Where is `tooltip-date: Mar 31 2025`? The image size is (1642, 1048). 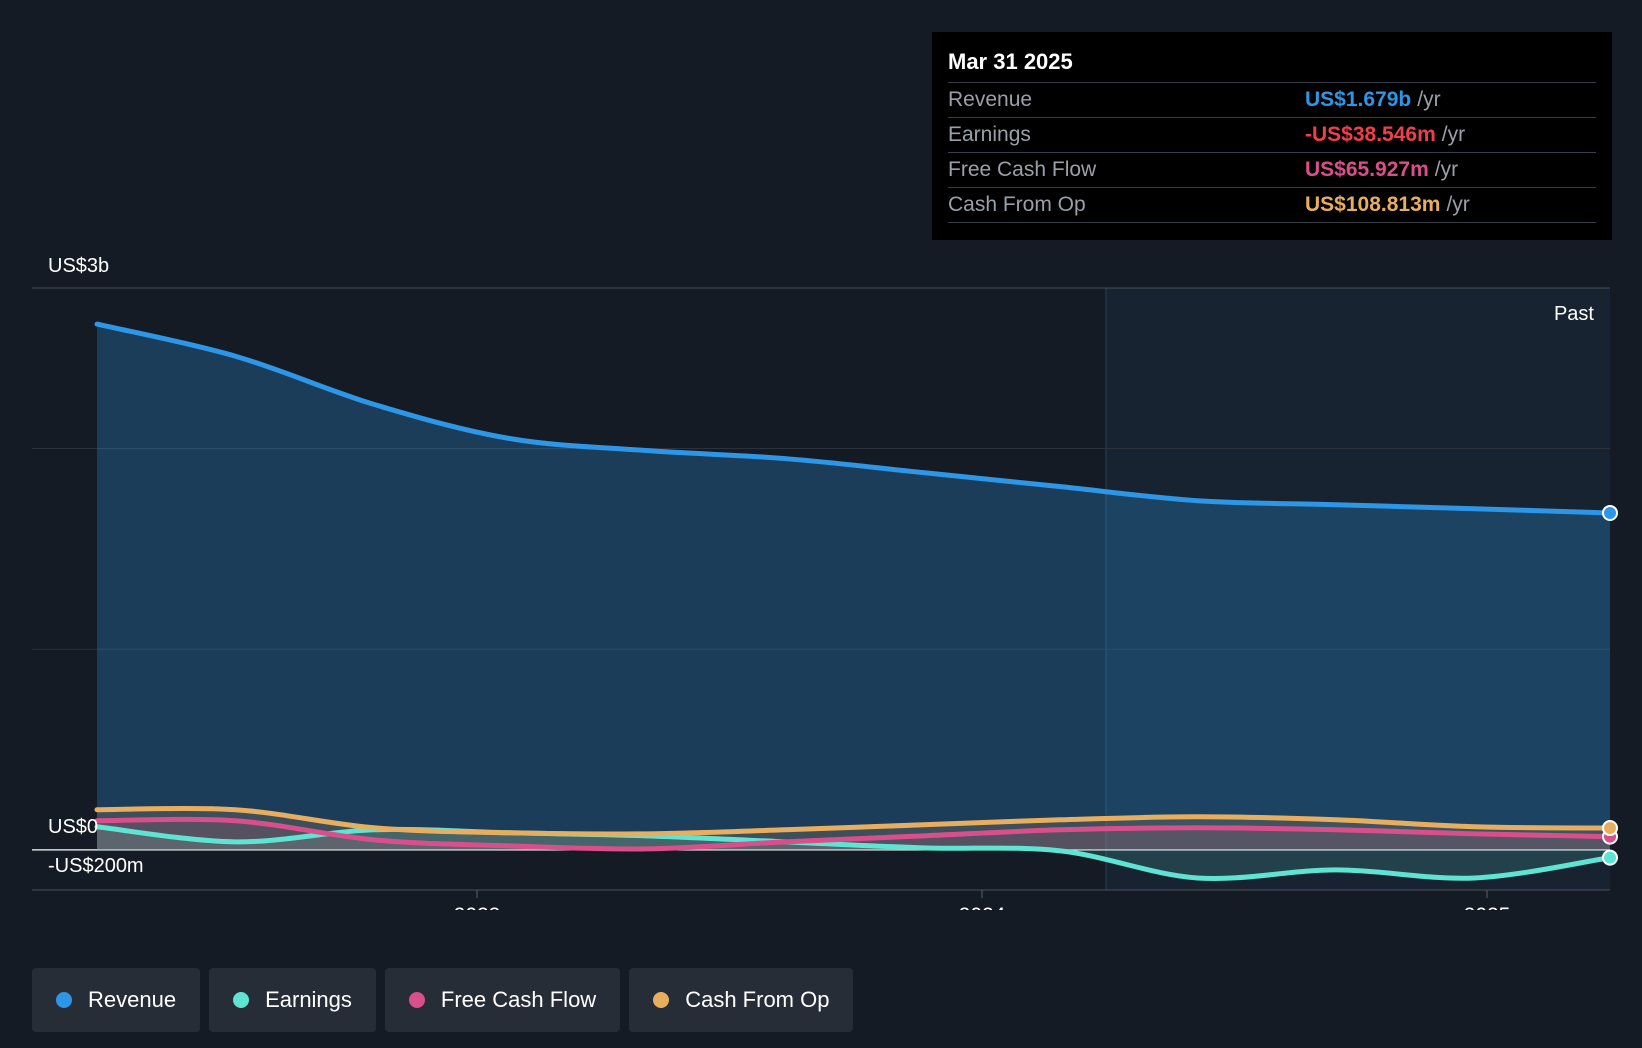 tooltip-date: Mar 31 2025 is located at coordinates (1272, 64).